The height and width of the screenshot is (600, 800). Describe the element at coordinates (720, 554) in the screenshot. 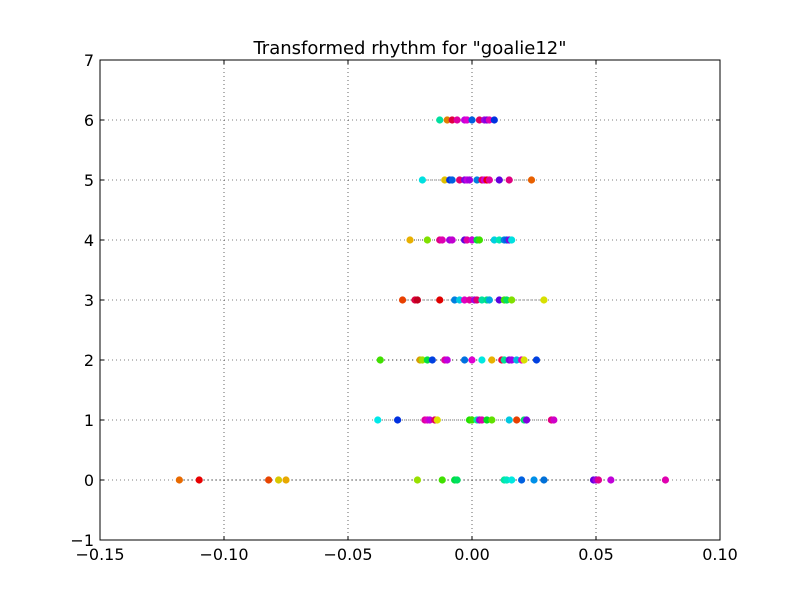

I see `x-tick-label: 0.10` at that location.